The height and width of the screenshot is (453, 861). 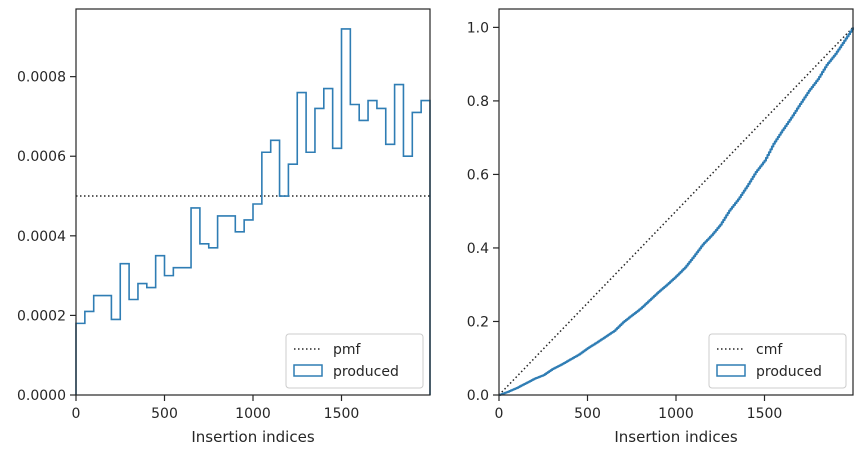 What do you see at coordinates (675, 437) in the screenshot?
I see `right-x-axis-label: Insertion indices` at bounding box center [675, 437].